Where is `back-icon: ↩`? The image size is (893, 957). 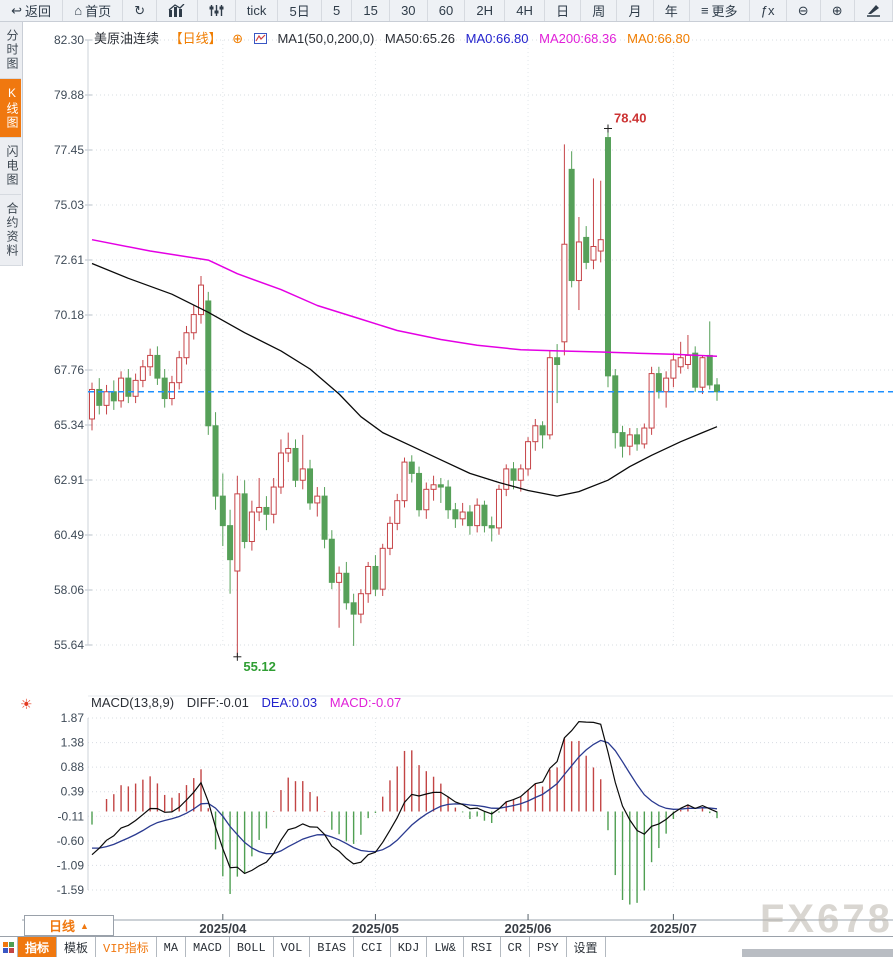
back-icon: ↩ is located at coordinates (16, 10).